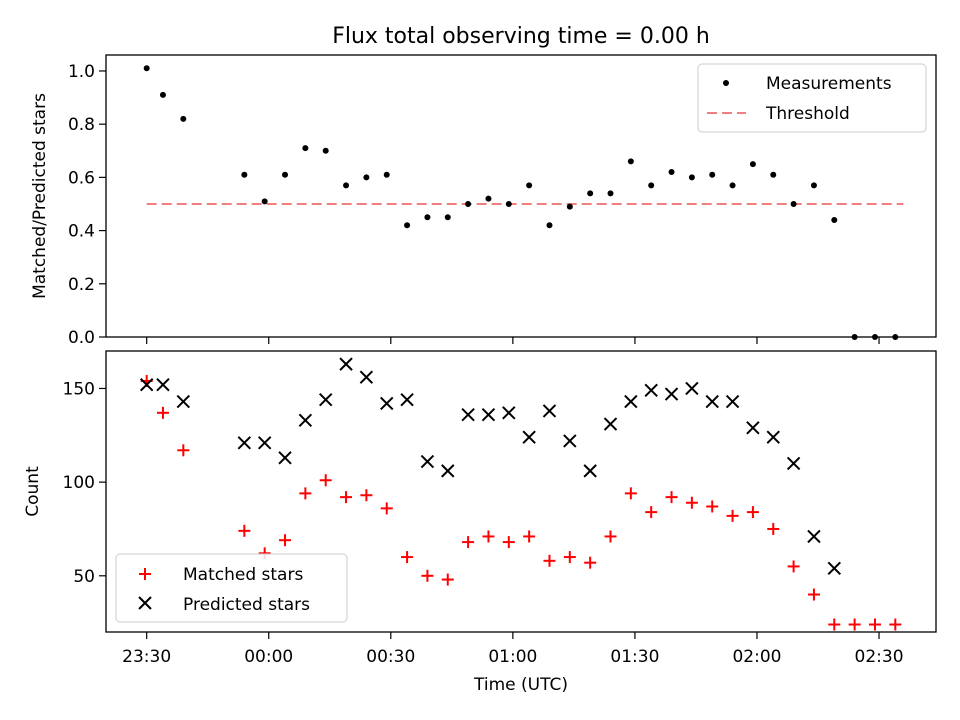 This screenshot has height=720, width=960. What do you see at coordinates (243, 575) in the screenshot?
I see `legend-label-matched: Matched stars` at bounding box center [243, 575].